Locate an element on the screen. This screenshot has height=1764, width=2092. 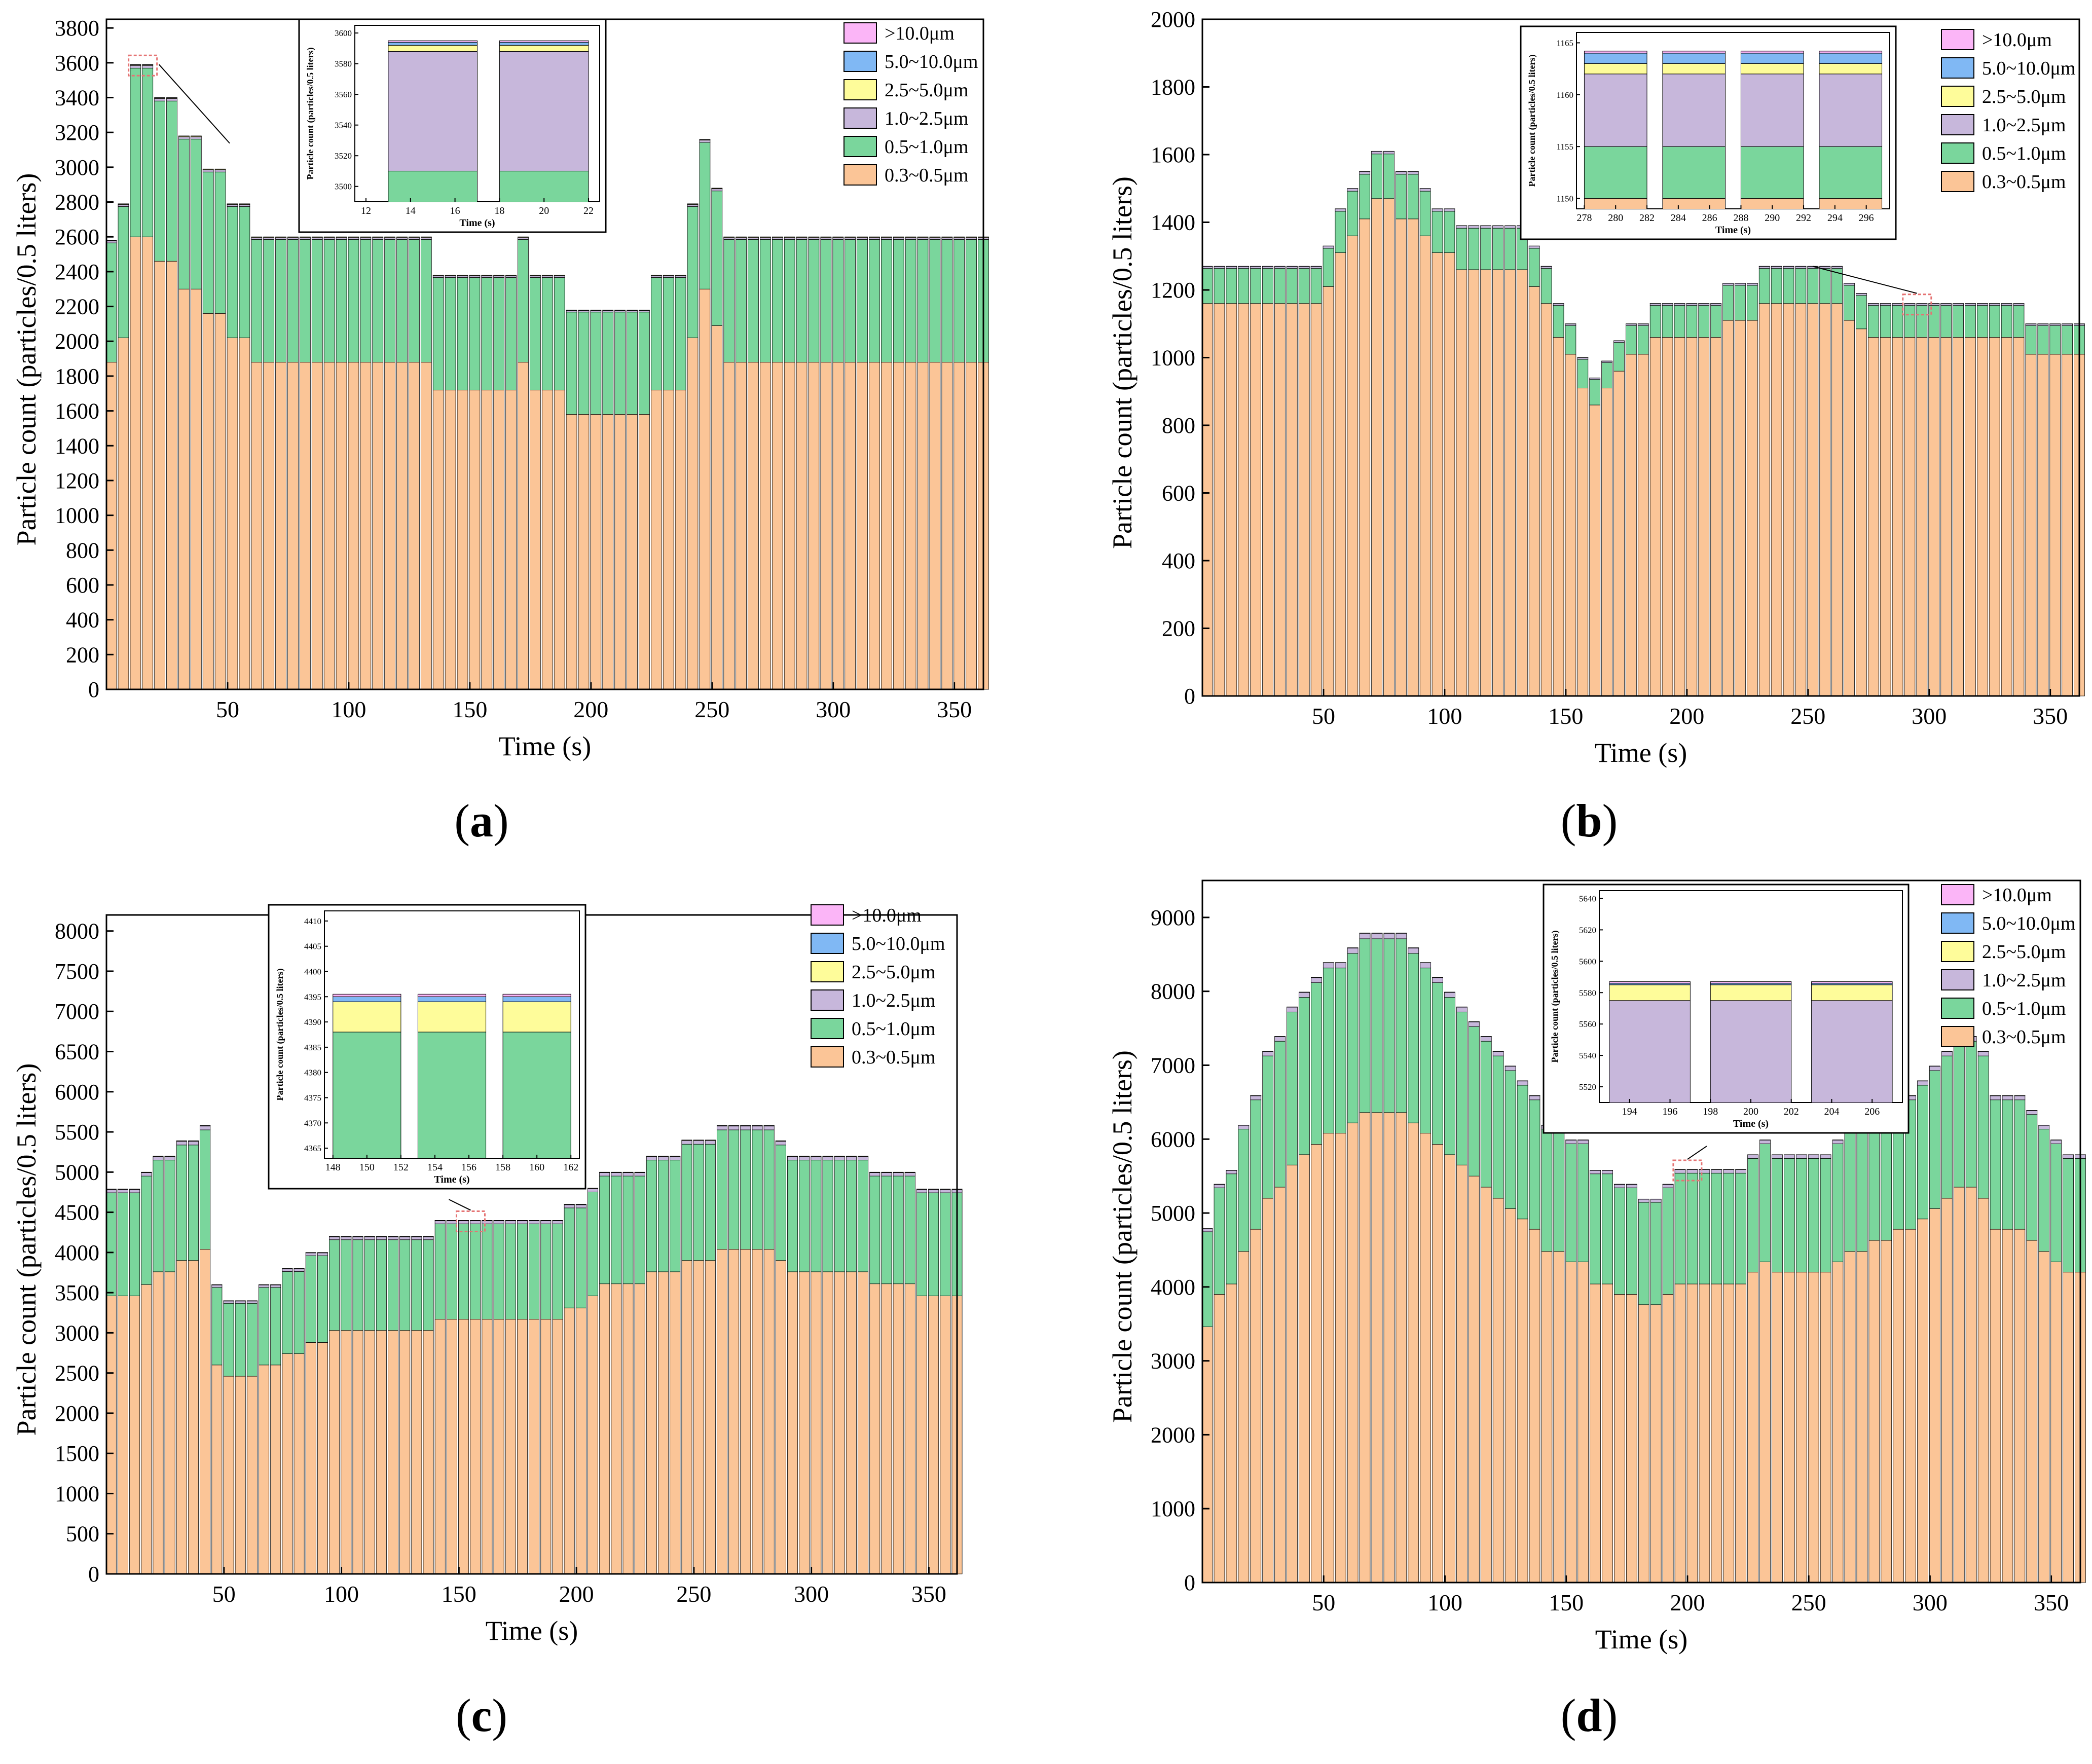
bar-3-t342 is located at coordinates (935, 238).